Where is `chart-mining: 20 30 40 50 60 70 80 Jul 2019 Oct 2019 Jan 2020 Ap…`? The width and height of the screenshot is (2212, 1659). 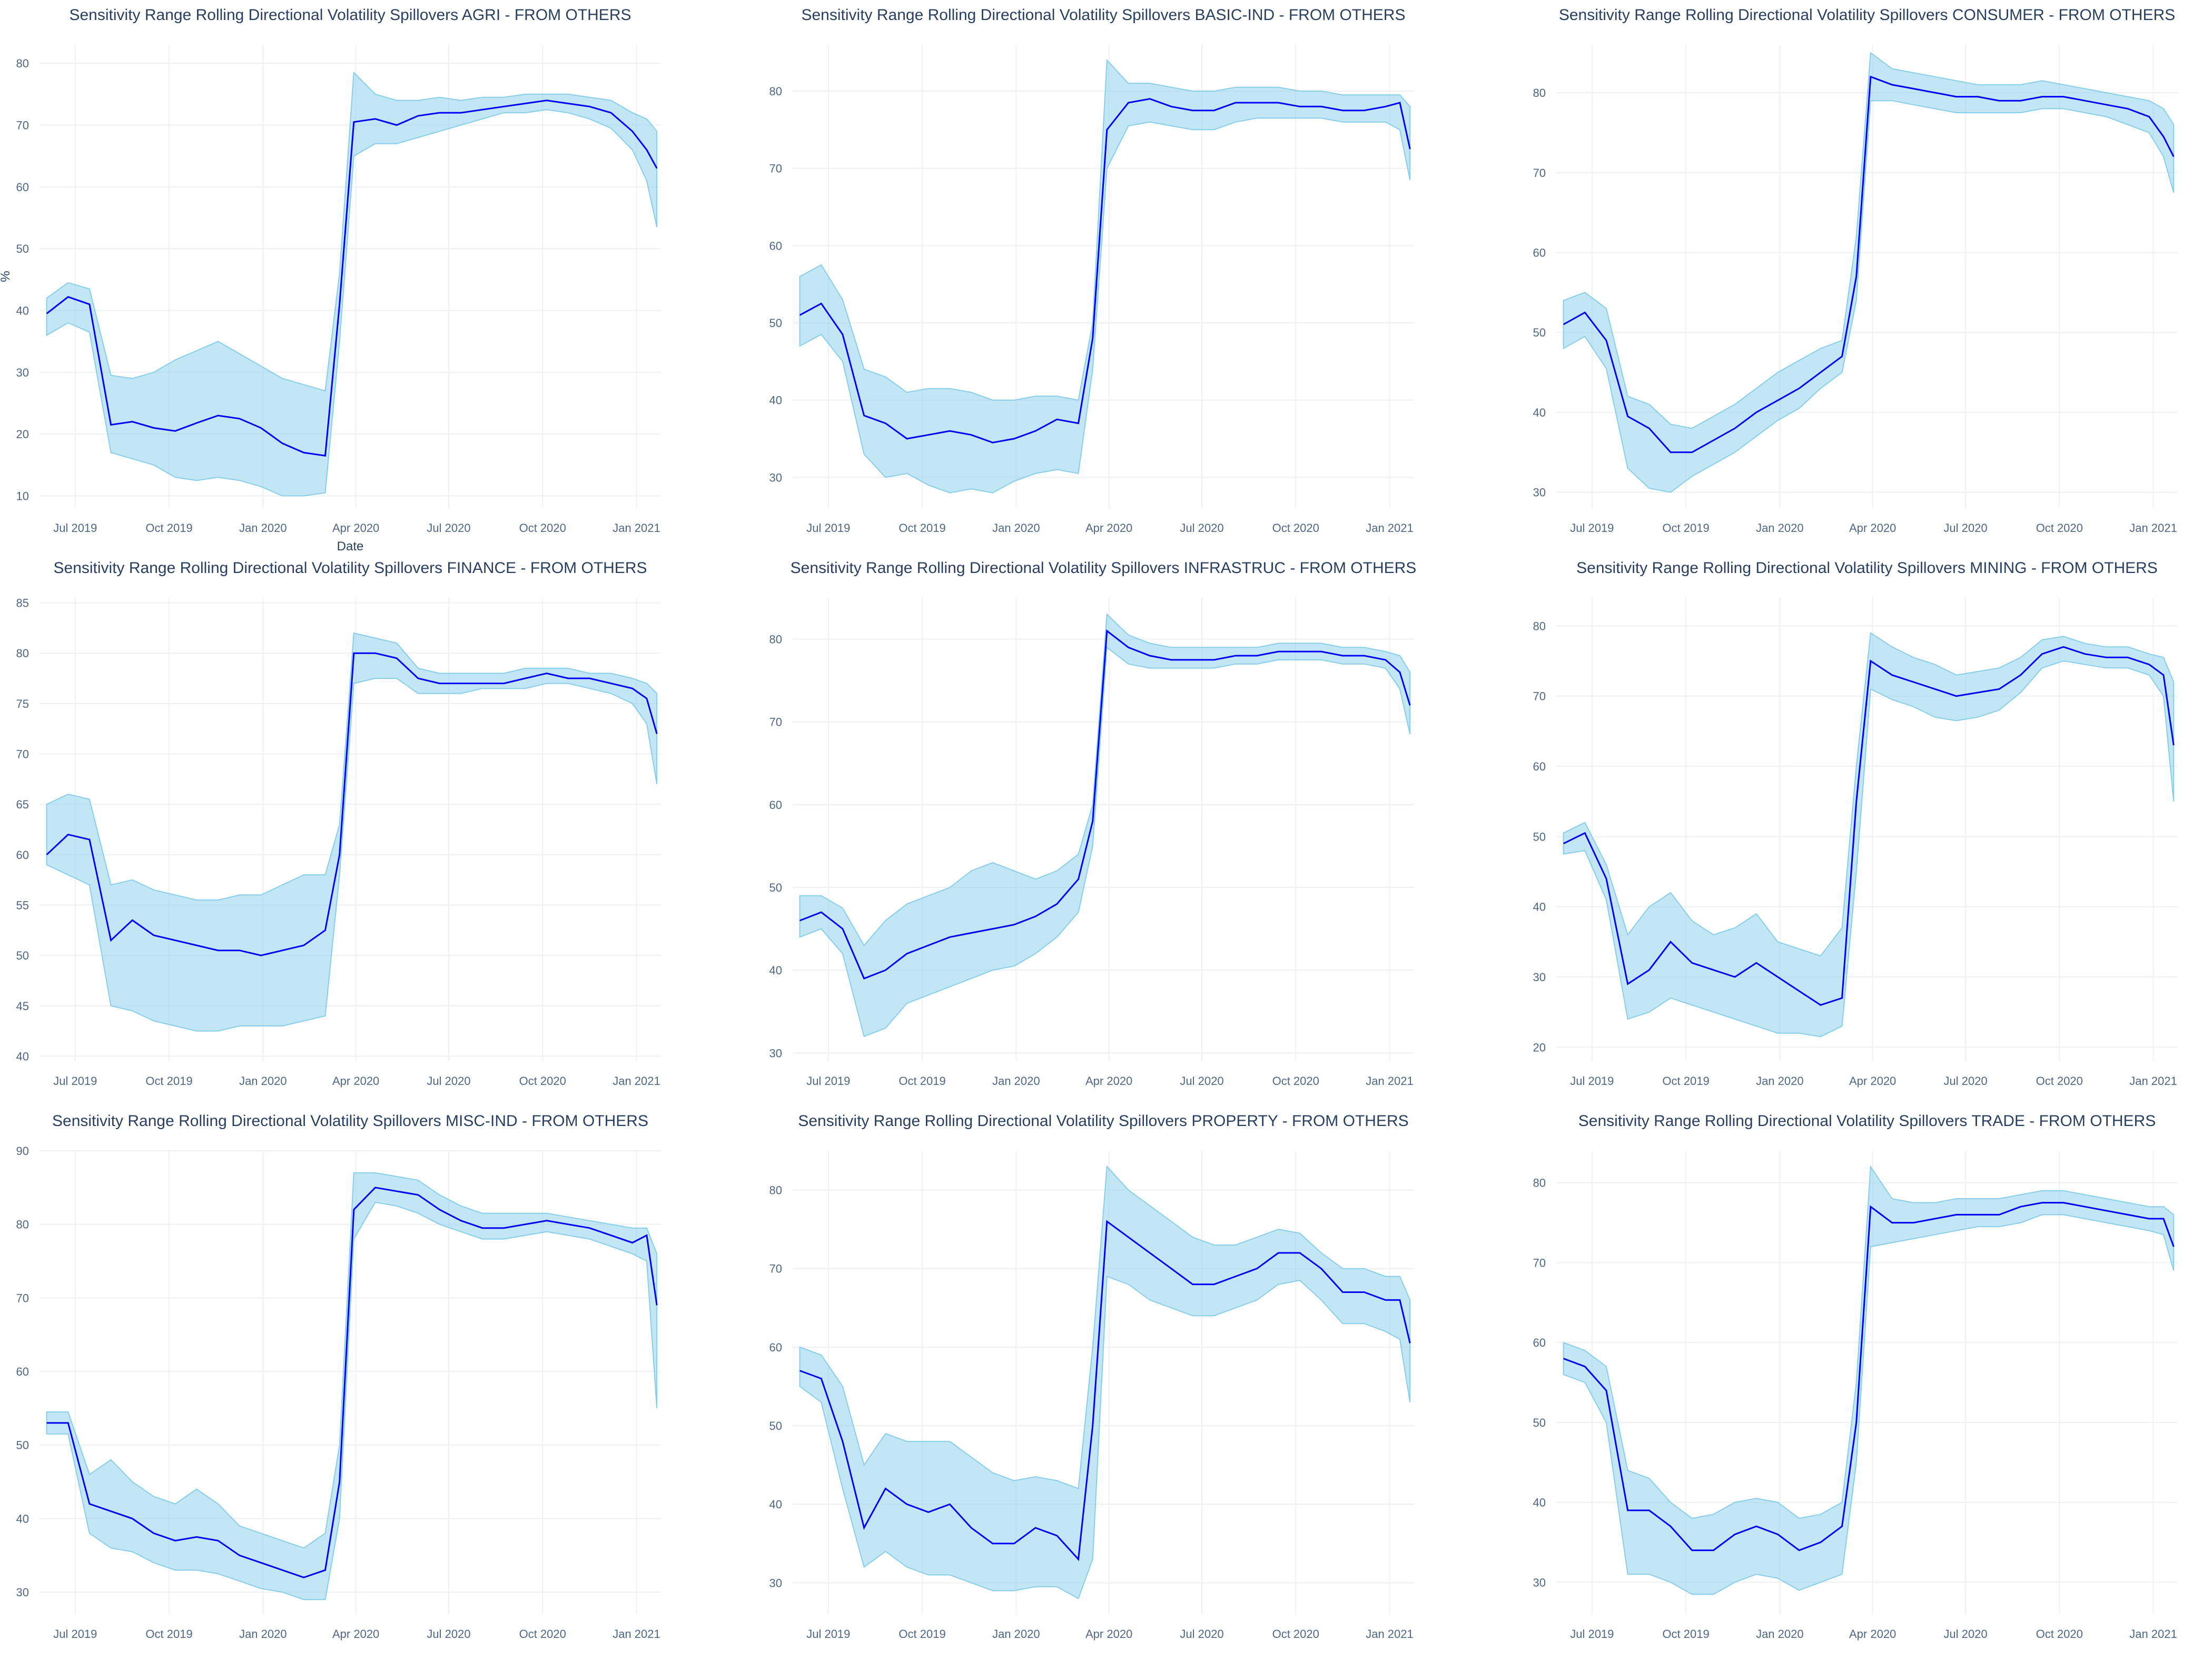
chart-mining: 20 30 40 50 60 70 80 Jul 2019 Oct 2019 Jan 2020 Ap… is located at coordinates (1855, 823).